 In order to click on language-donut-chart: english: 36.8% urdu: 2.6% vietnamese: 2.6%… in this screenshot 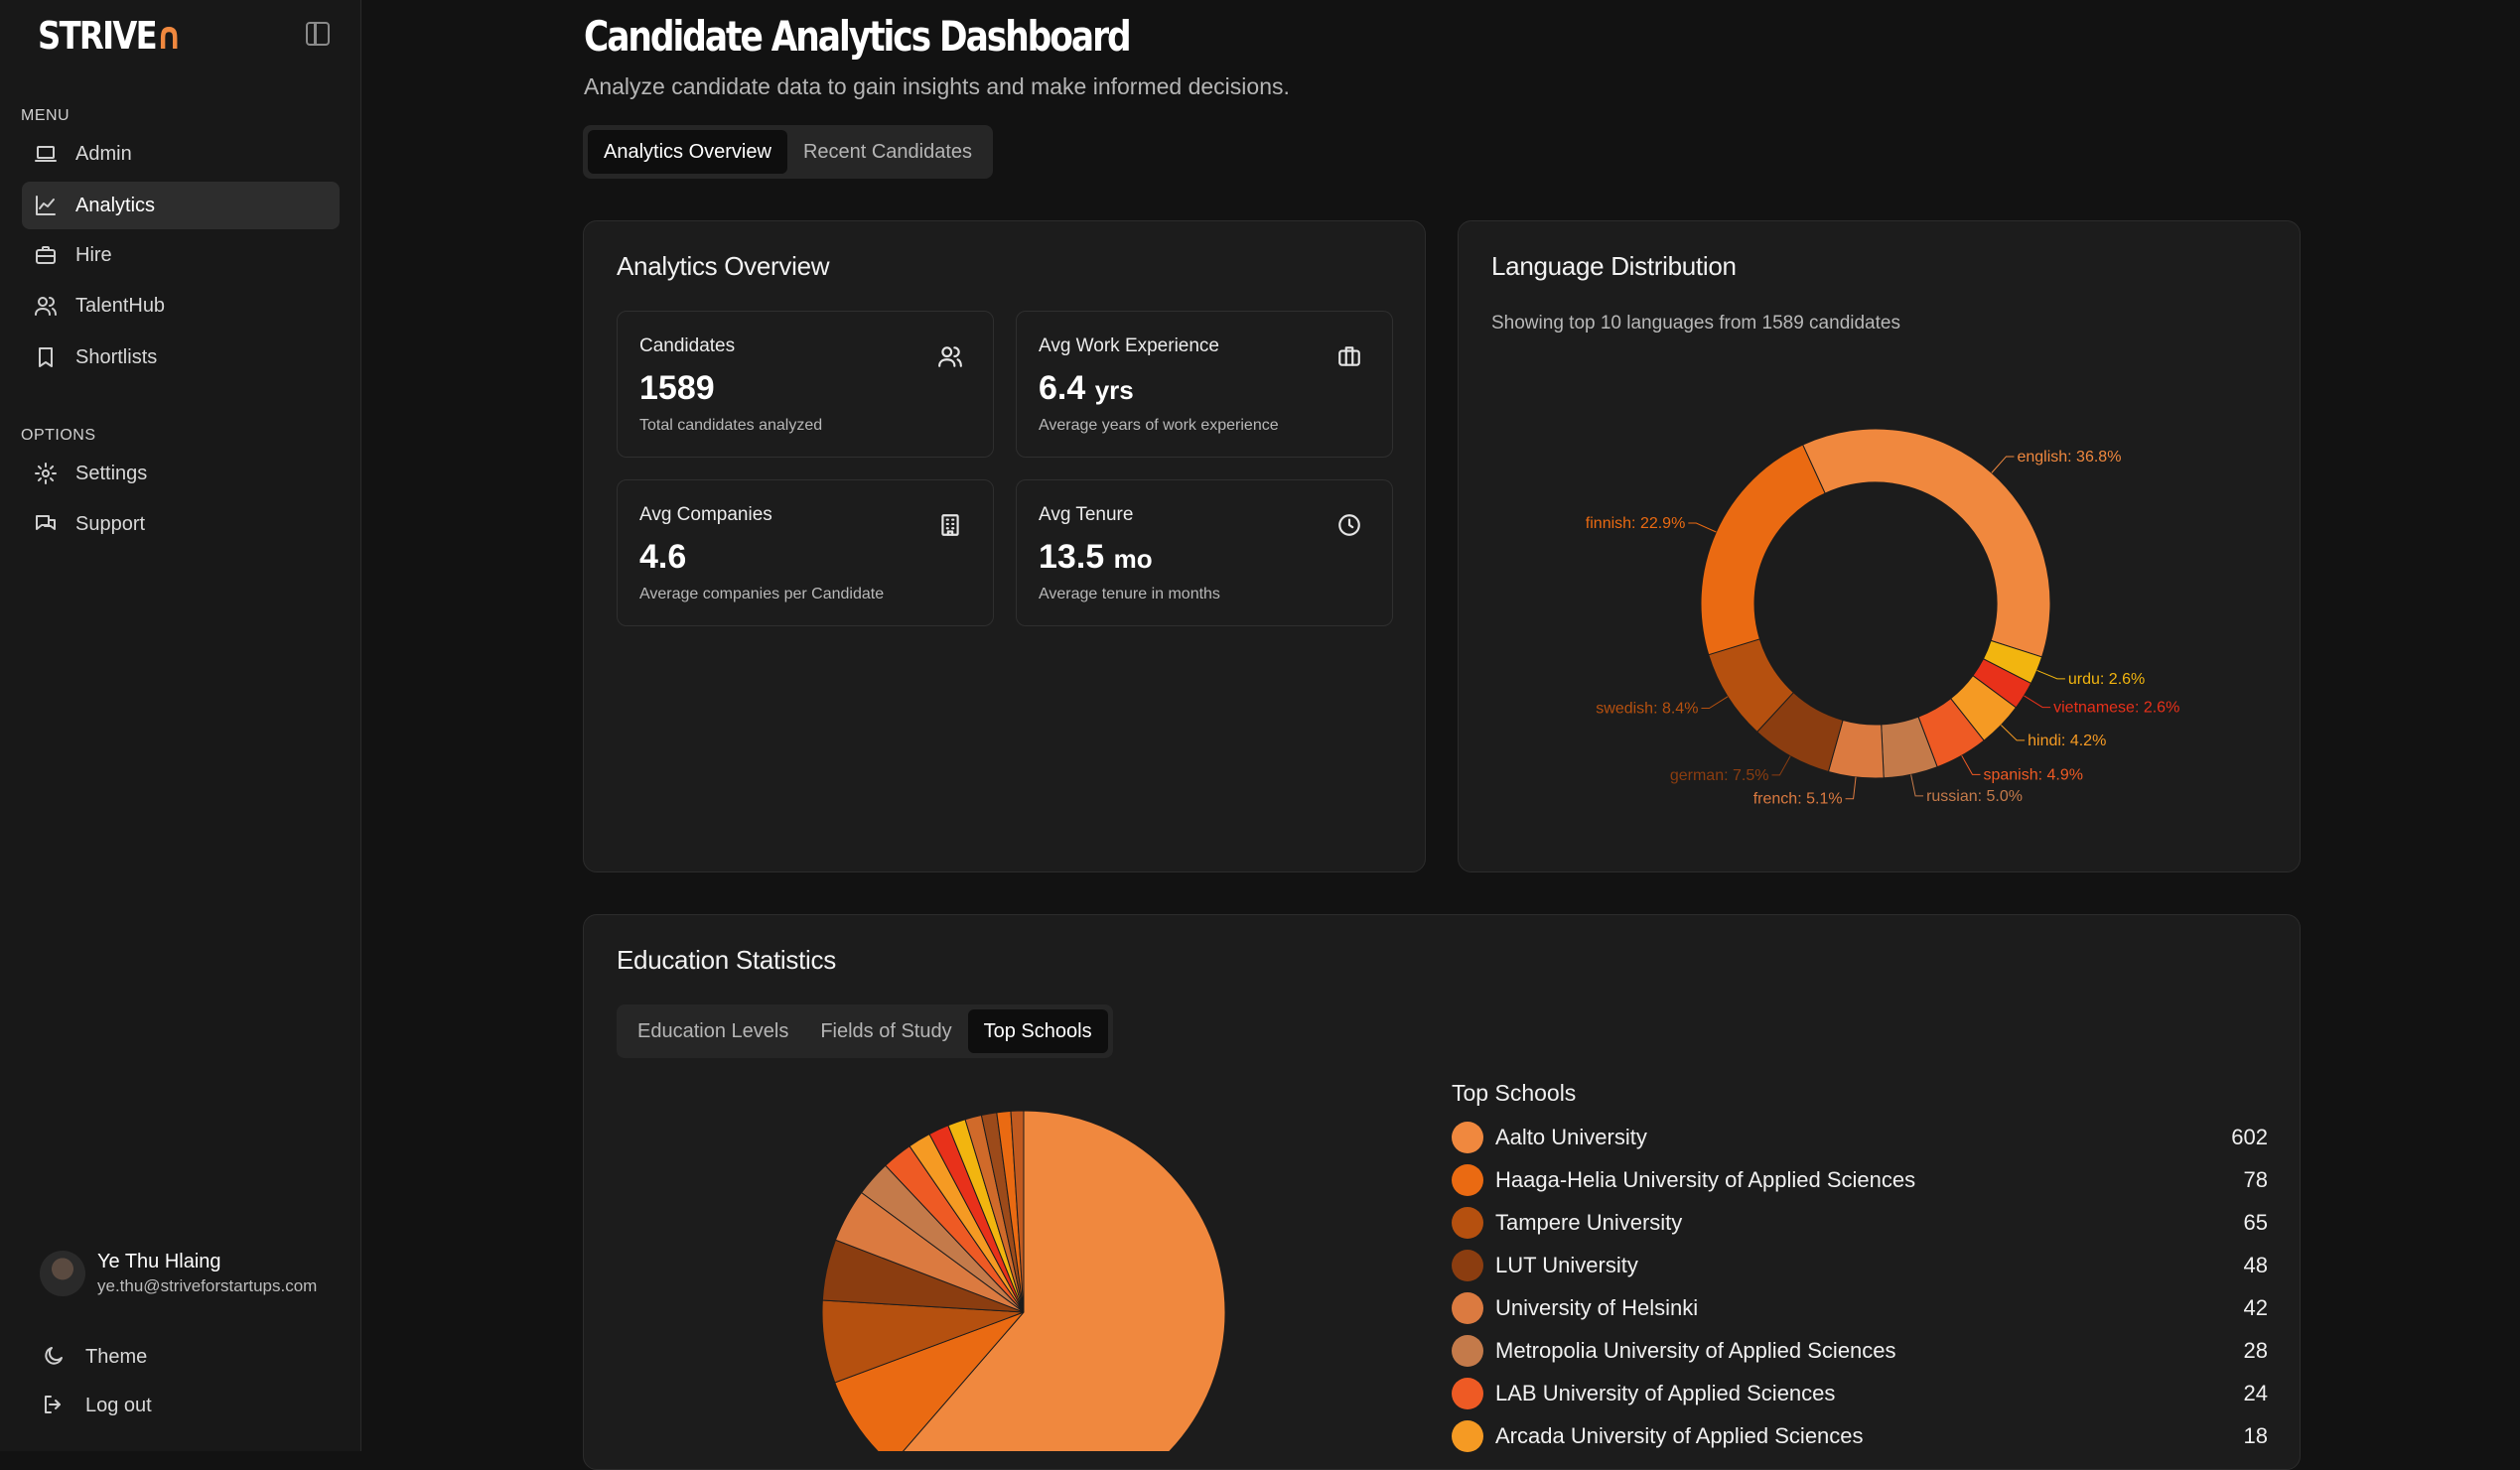, I will do `click(1882, 618)`.